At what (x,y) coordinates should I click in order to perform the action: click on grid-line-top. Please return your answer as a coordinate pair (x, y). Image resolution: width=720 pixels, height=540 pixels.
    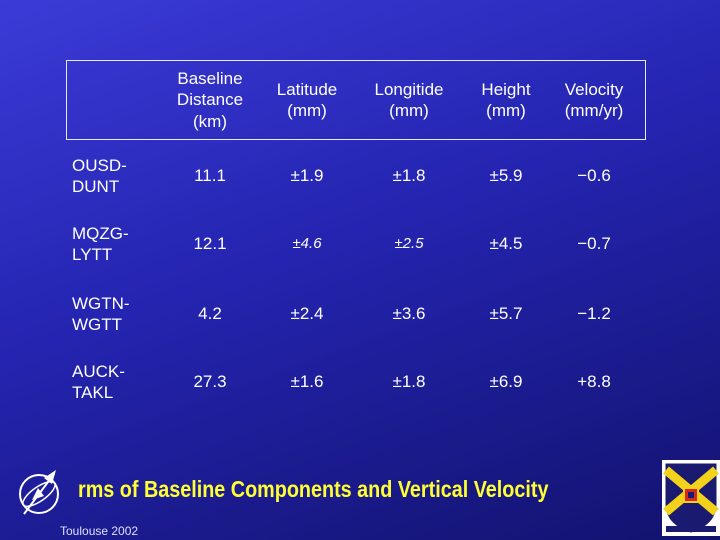
    Looking at the image, I should click on (356, 60).